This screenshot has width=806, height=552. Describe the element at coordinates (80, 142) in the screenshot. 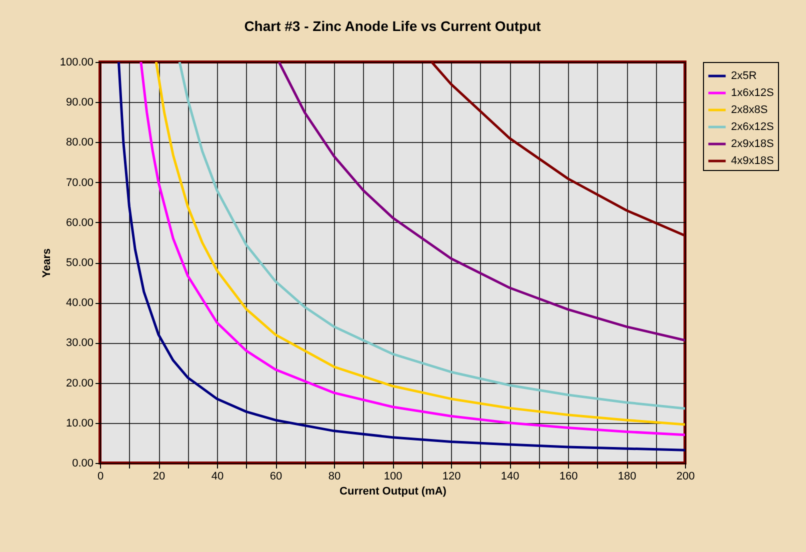

I see `y-tick-label: 80.00` at that location.